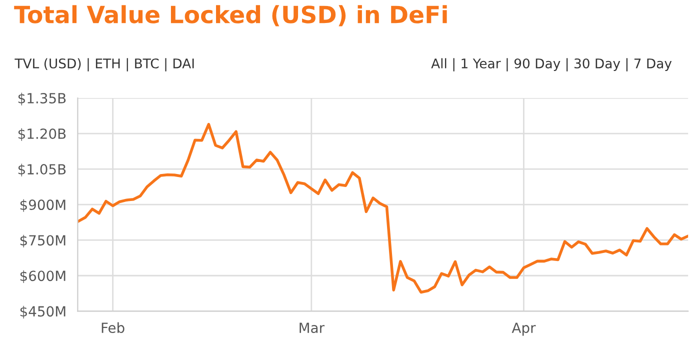  What do you see at coordinates (42, 134) in the screenshot?
I see `y-tick-label: $1.20B` at bounding box center [42, 134].